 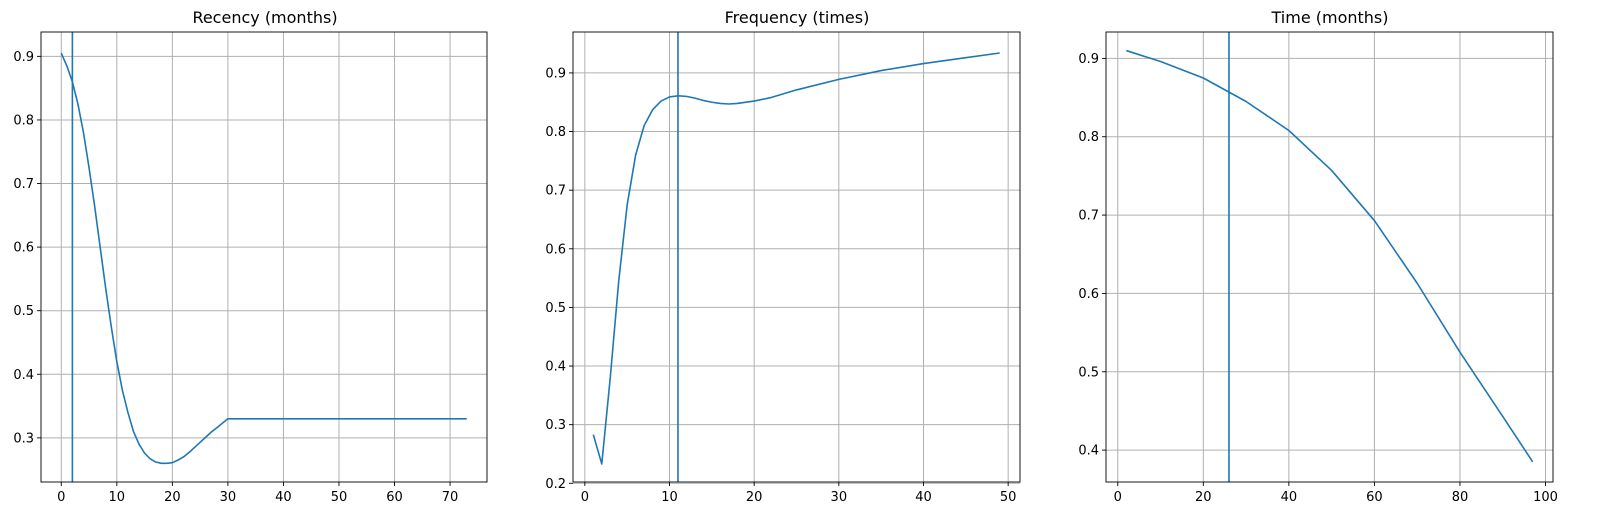 I want to click on chart-title: Time (months), so click(x=1330, y=17).